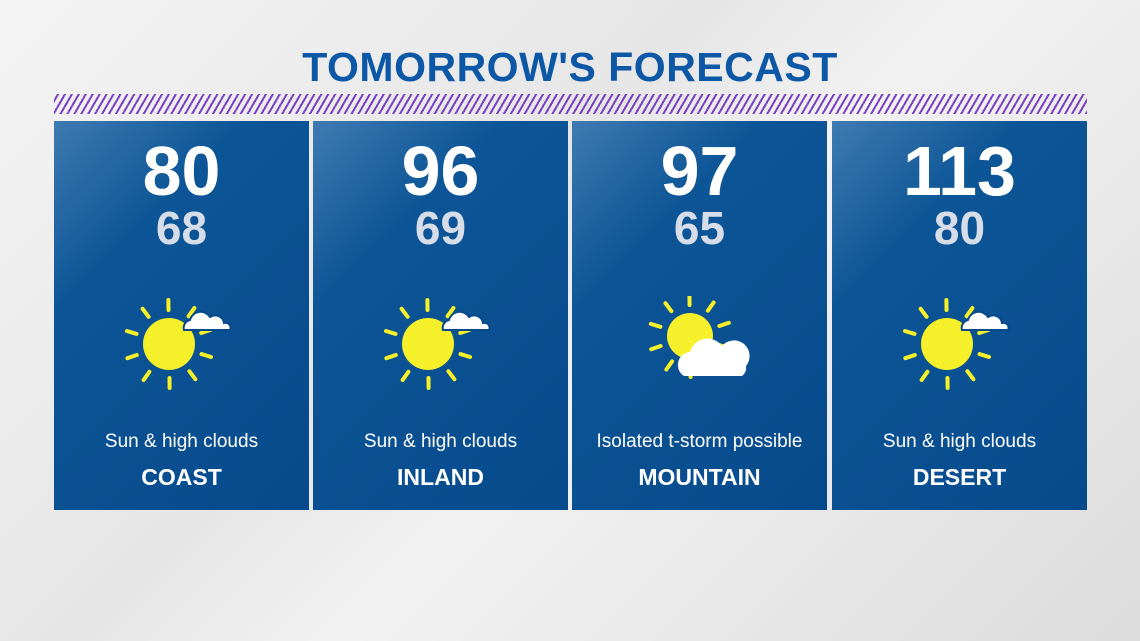  What do you see at coordinates (699, 228) in the screenshot?
I see `low-temperature: 65` at bounding box center [699, 228].